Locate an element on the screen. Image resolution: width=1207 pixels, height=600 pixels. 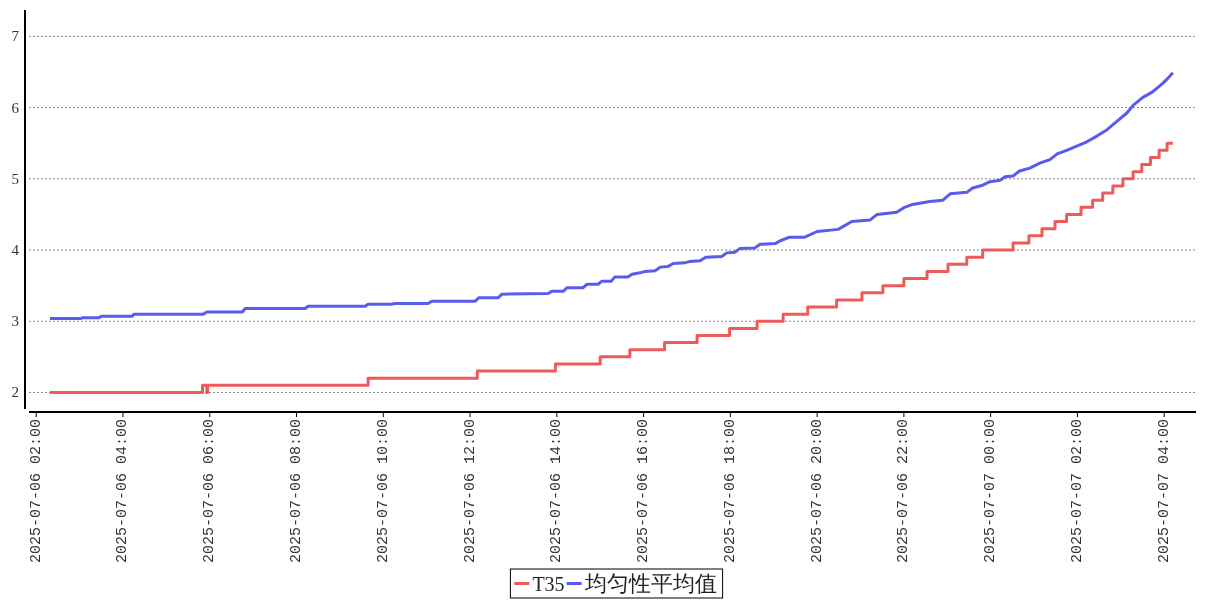
x-tick-label: 2025-07-06 08:00 is located at coordinates (297, 491).